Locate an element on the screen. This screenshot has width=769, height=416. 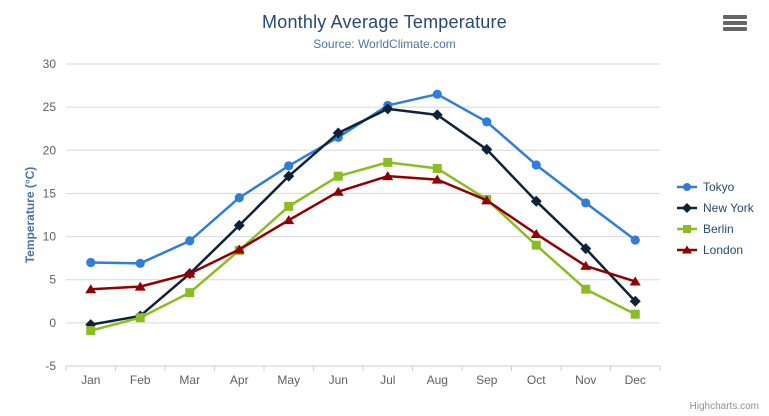
data-point-new-york-apr is located at coordinates (239, 225).